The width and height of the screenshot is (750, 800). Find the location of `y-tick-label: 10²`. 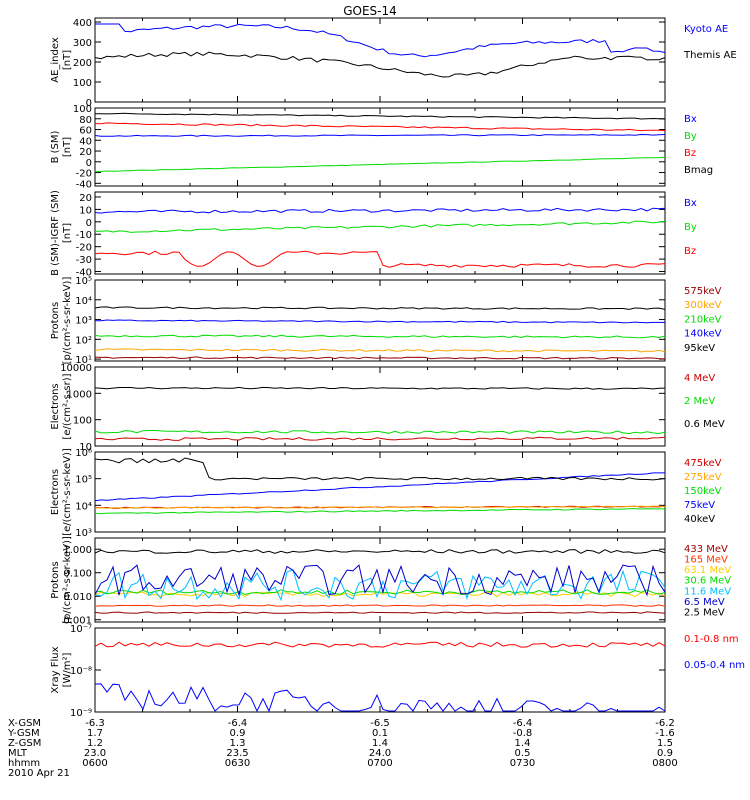

y-tick-label: 10² is located at coordinates (83, 340).